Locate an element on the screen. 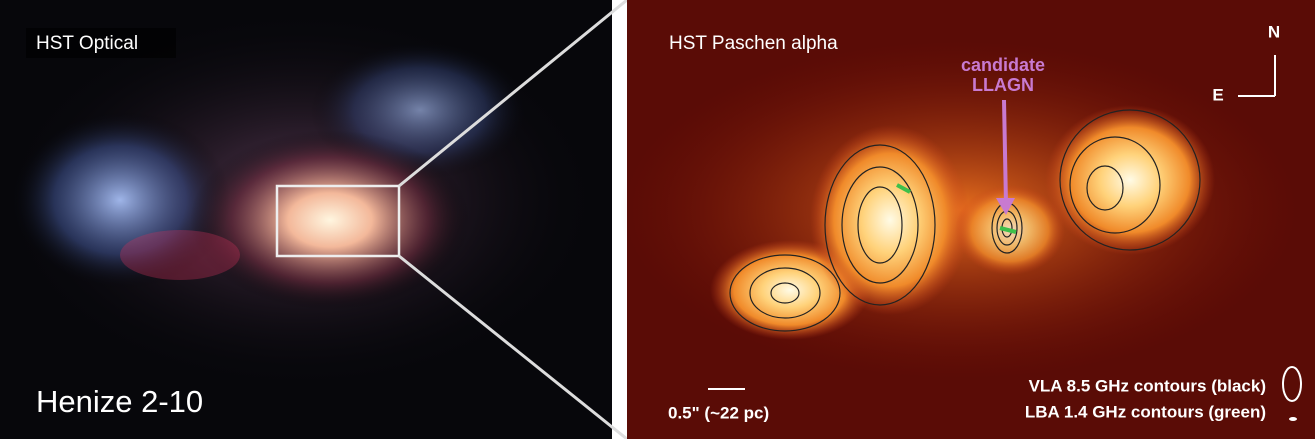 The width and height of the screenshot is (1315, 439). annotation: candidate is located at coordinates (1003, 65).